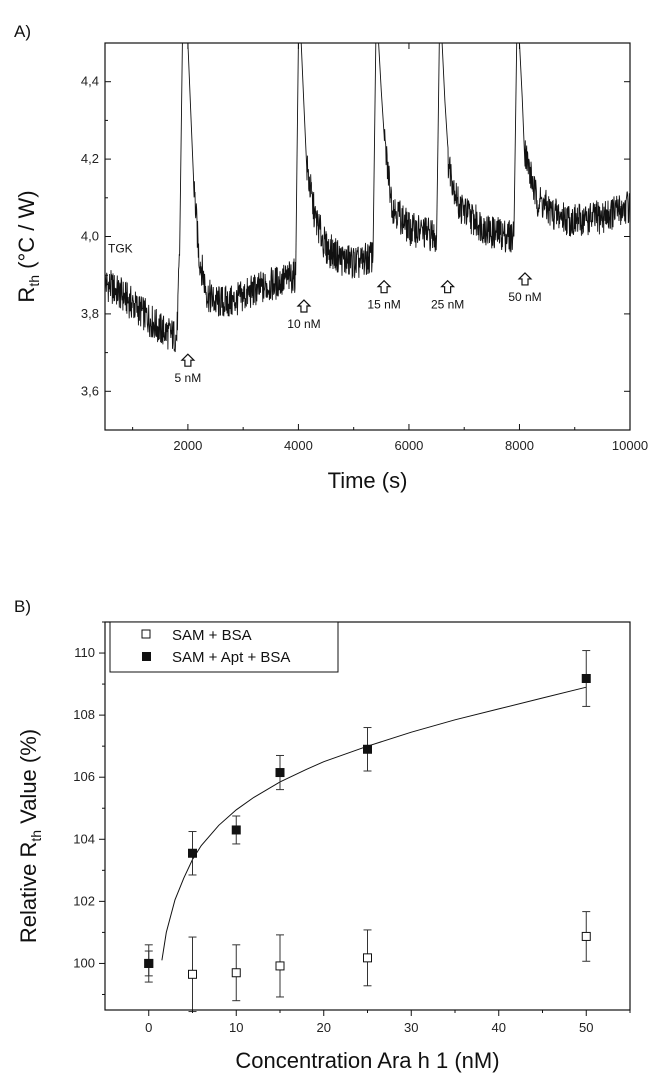  I want to click on legend-open-square-marker, so click(146, 634).